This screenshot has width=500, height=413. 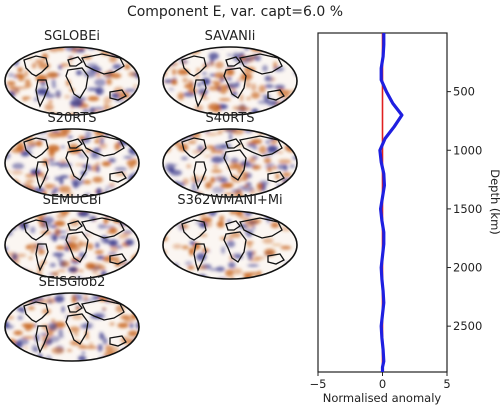 I want to click on y-tick-label: 1500, so click(x=467, y=209).